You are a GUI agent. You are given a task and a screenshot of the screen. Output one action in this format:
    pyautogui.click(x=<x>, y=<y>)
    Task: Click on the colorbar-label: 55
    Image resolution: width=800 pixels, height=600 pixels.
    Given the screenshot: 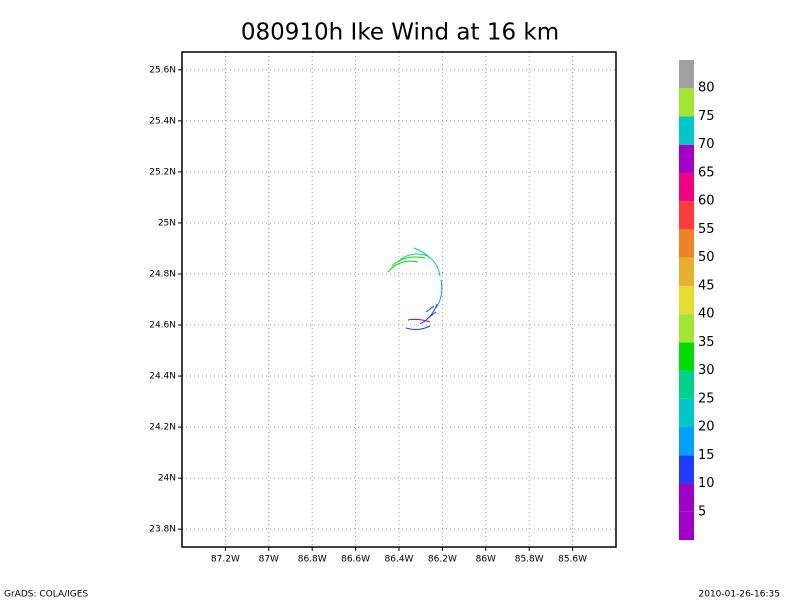 What is the action you would take?
    pyautogui.click(x=706, y=229)
    